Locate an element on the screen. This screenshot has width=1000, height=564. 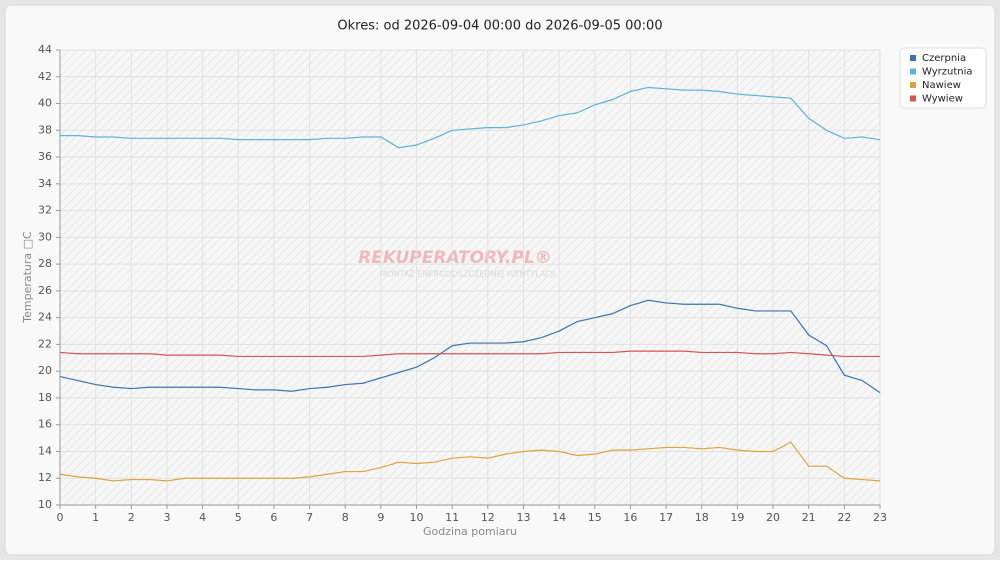
x-tick-label: 20 is located at coordinates (773, 517).